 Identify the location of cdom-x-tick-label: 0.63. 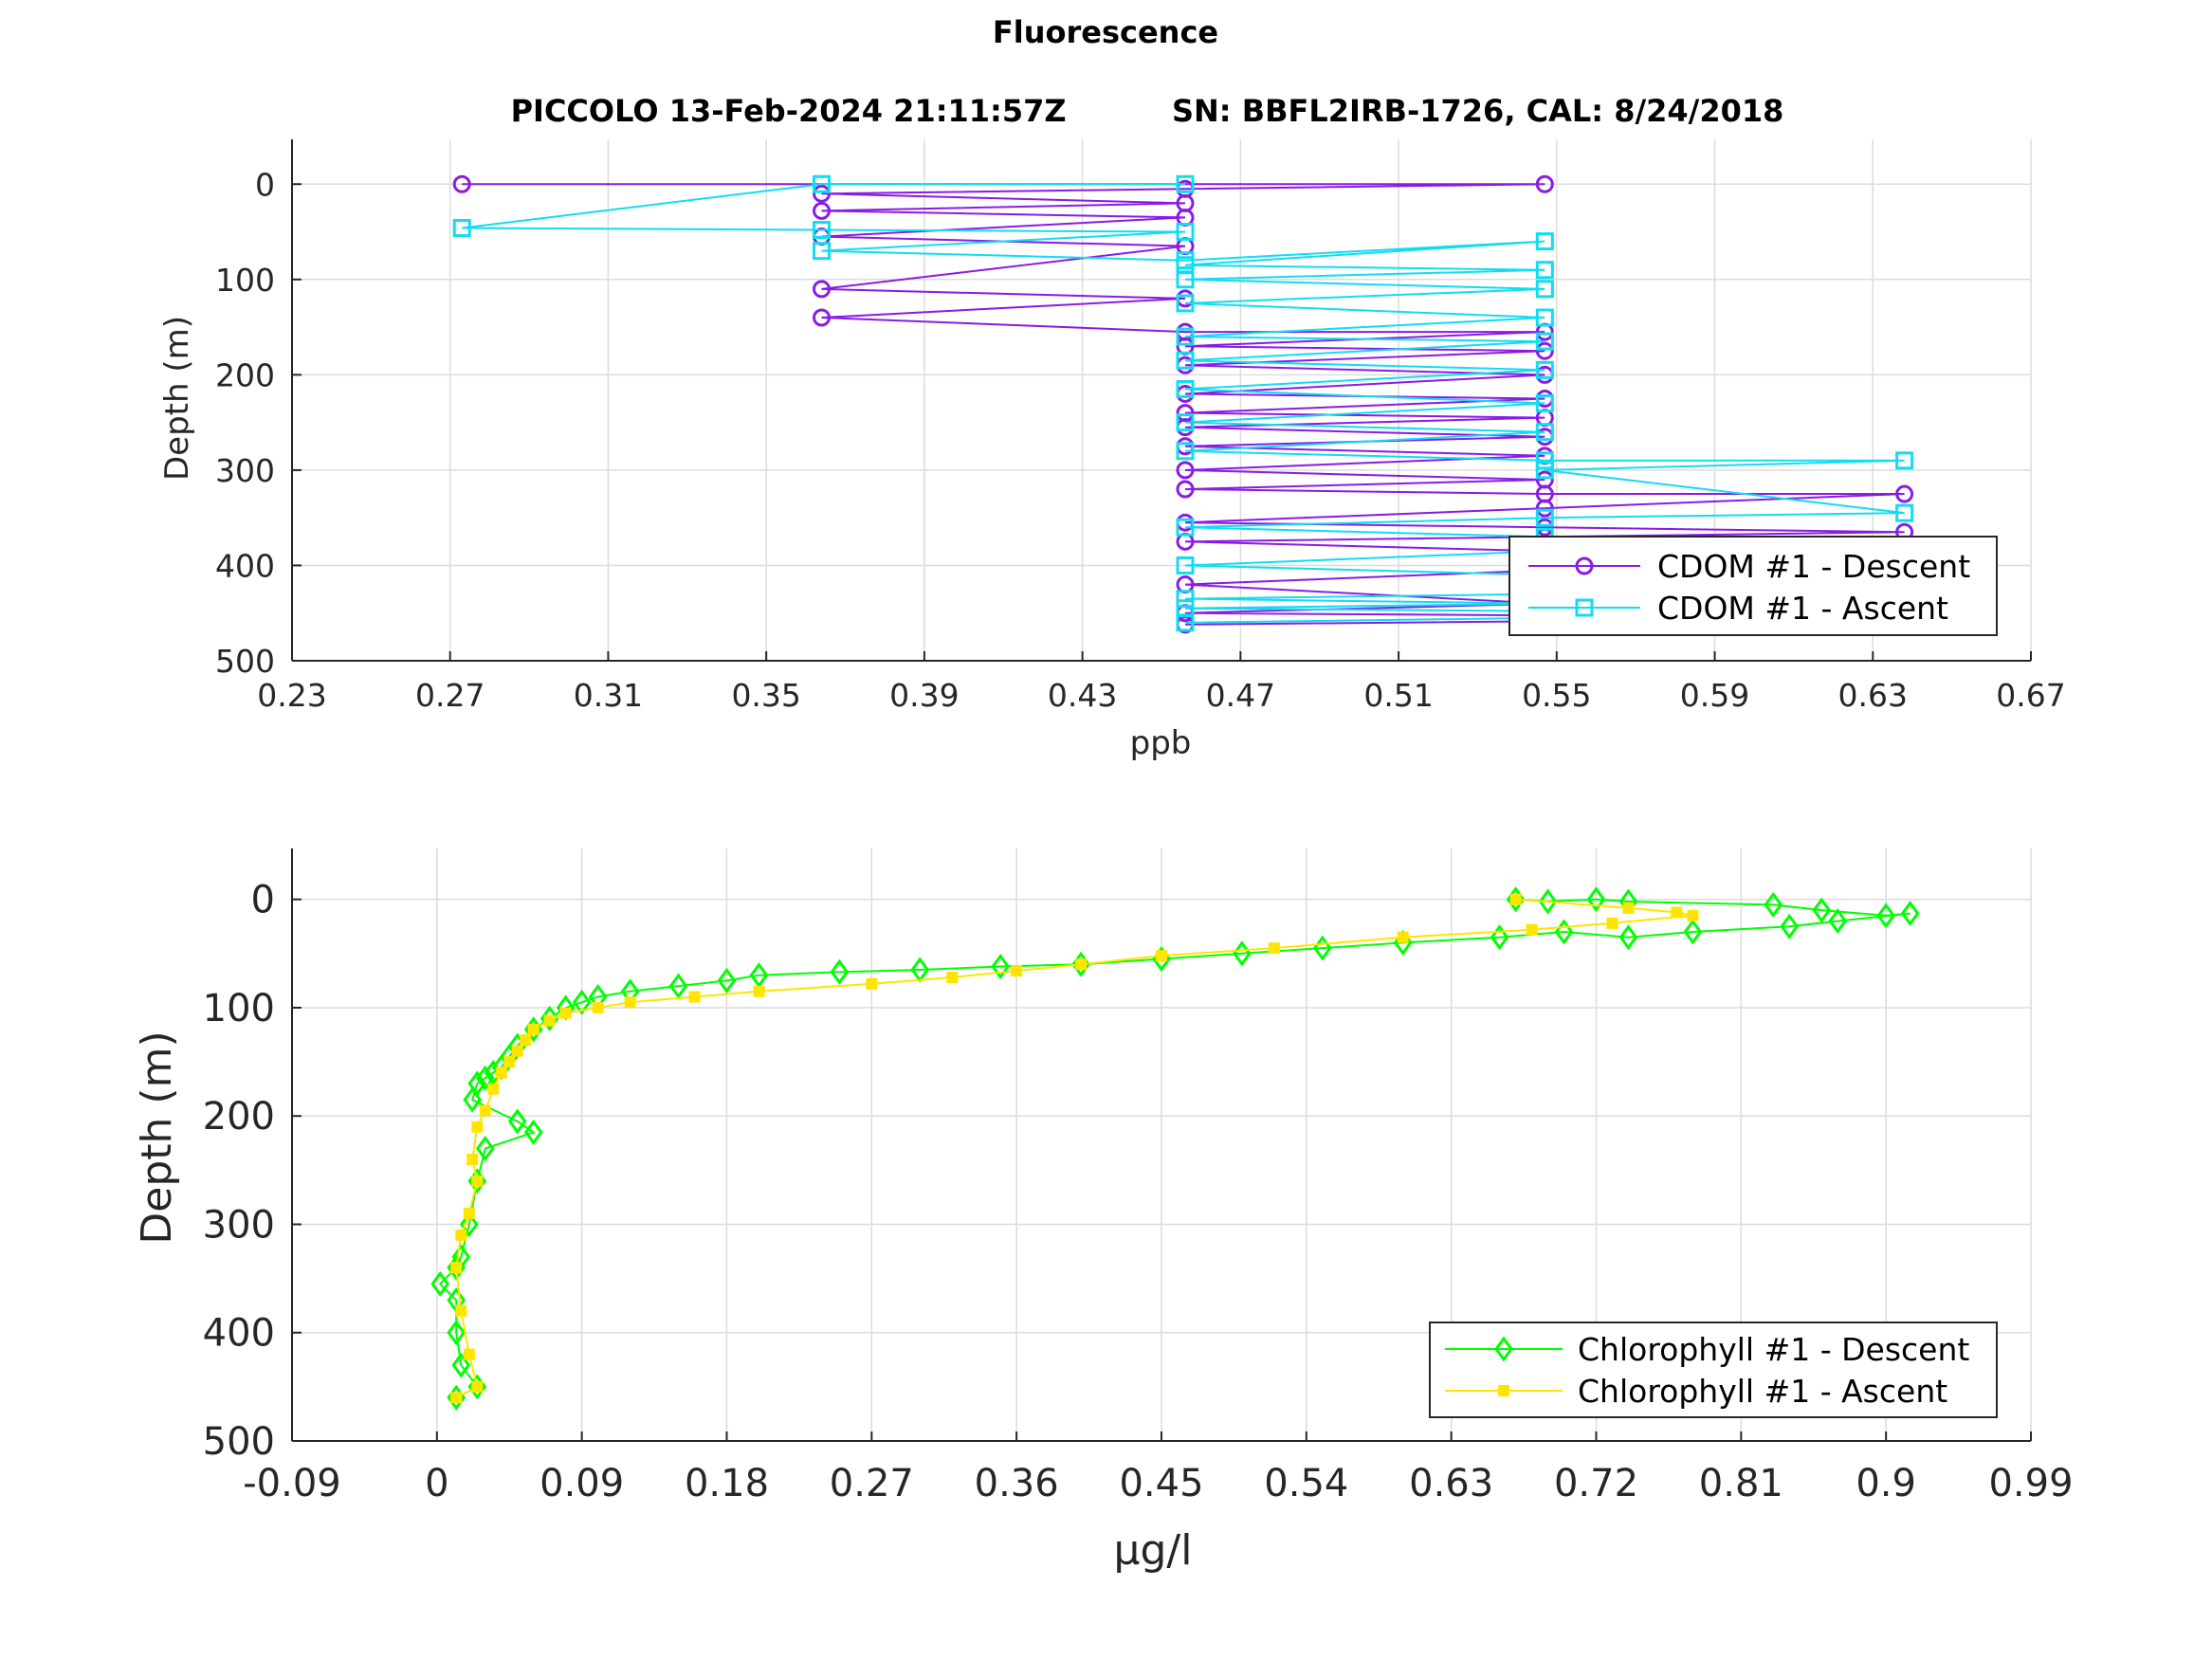
(1873, 695).